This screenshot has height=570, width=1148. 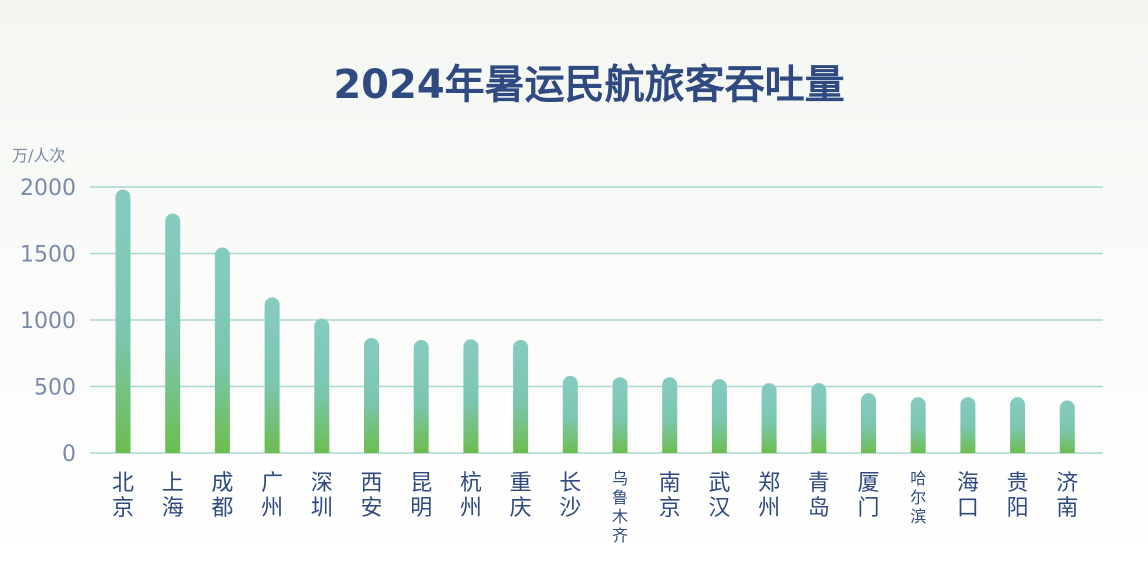 What do you see at coordinates (471, 496) in the screenshot?
I see `x-tick-label: 杭州` at bounding box center [471, 496].